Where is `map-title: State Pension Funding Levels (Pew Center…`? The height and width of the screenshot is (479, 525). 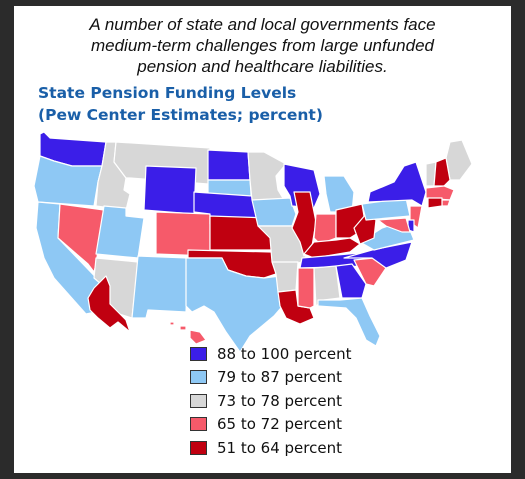
map-title: State Pension Funding Levels (Pew Center… is located at coordinates (180, 104).